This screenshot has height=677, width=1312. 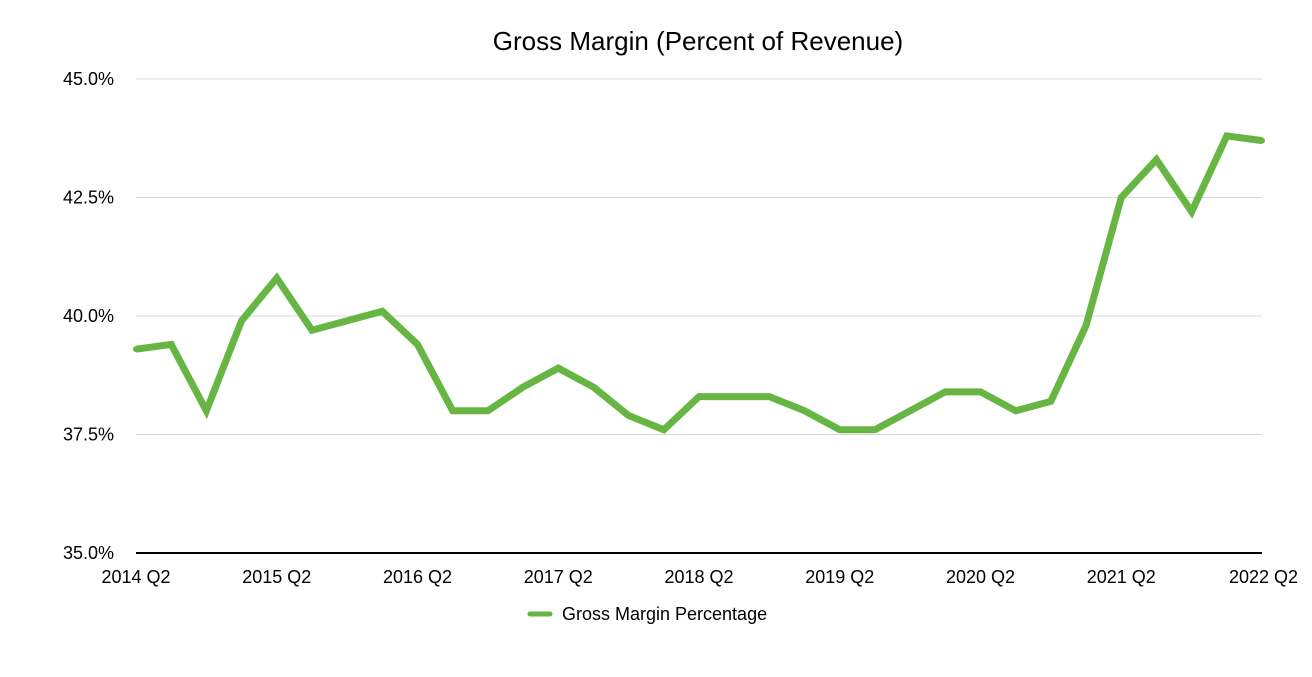 What do you see at coordinates (1263, 577) in the screenshot?
I see `x-tick-label: 2022 Q2` at bounding box center [1263, 577].